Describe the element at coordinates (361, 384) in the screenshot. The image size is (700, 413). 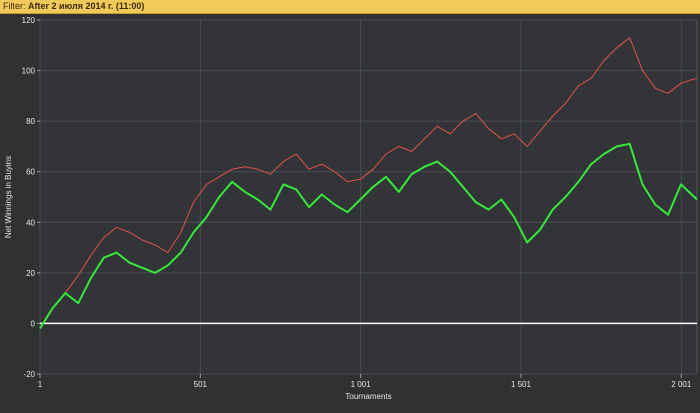
I see `x-tick-label: 1 001` at that location.